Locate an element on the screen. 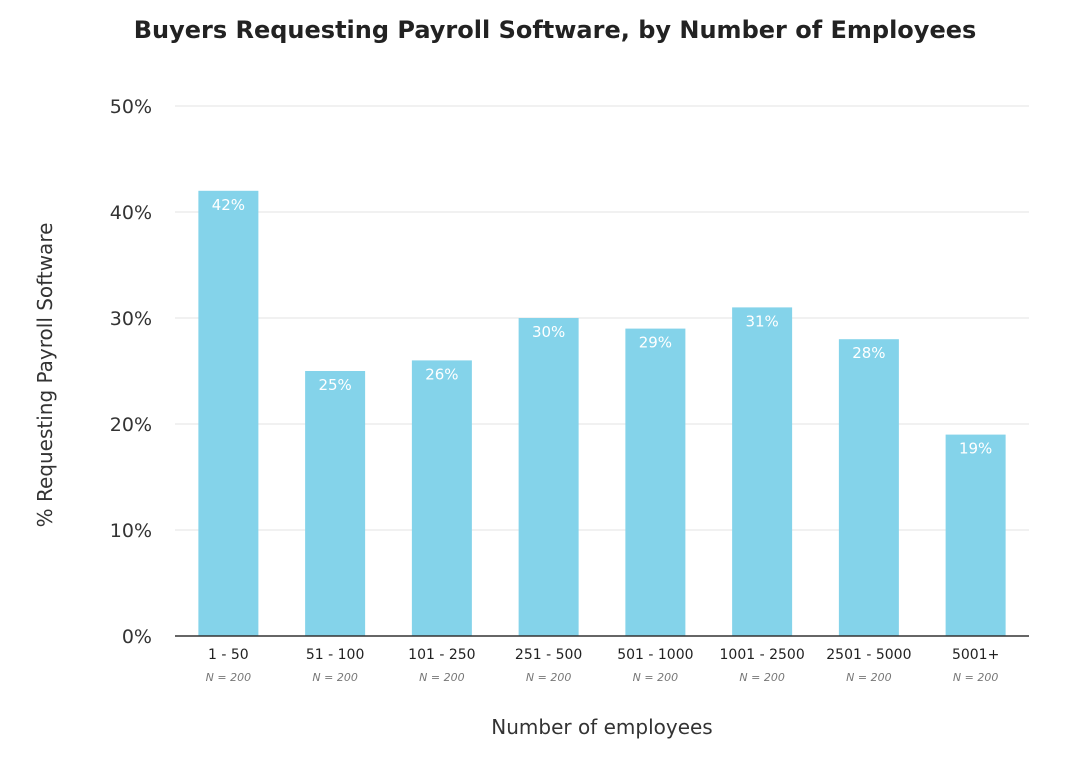 Image resolution: width=1080 pixels, height=760 pixels. y-tick-label: 20% is located at coordinates (131, 425).